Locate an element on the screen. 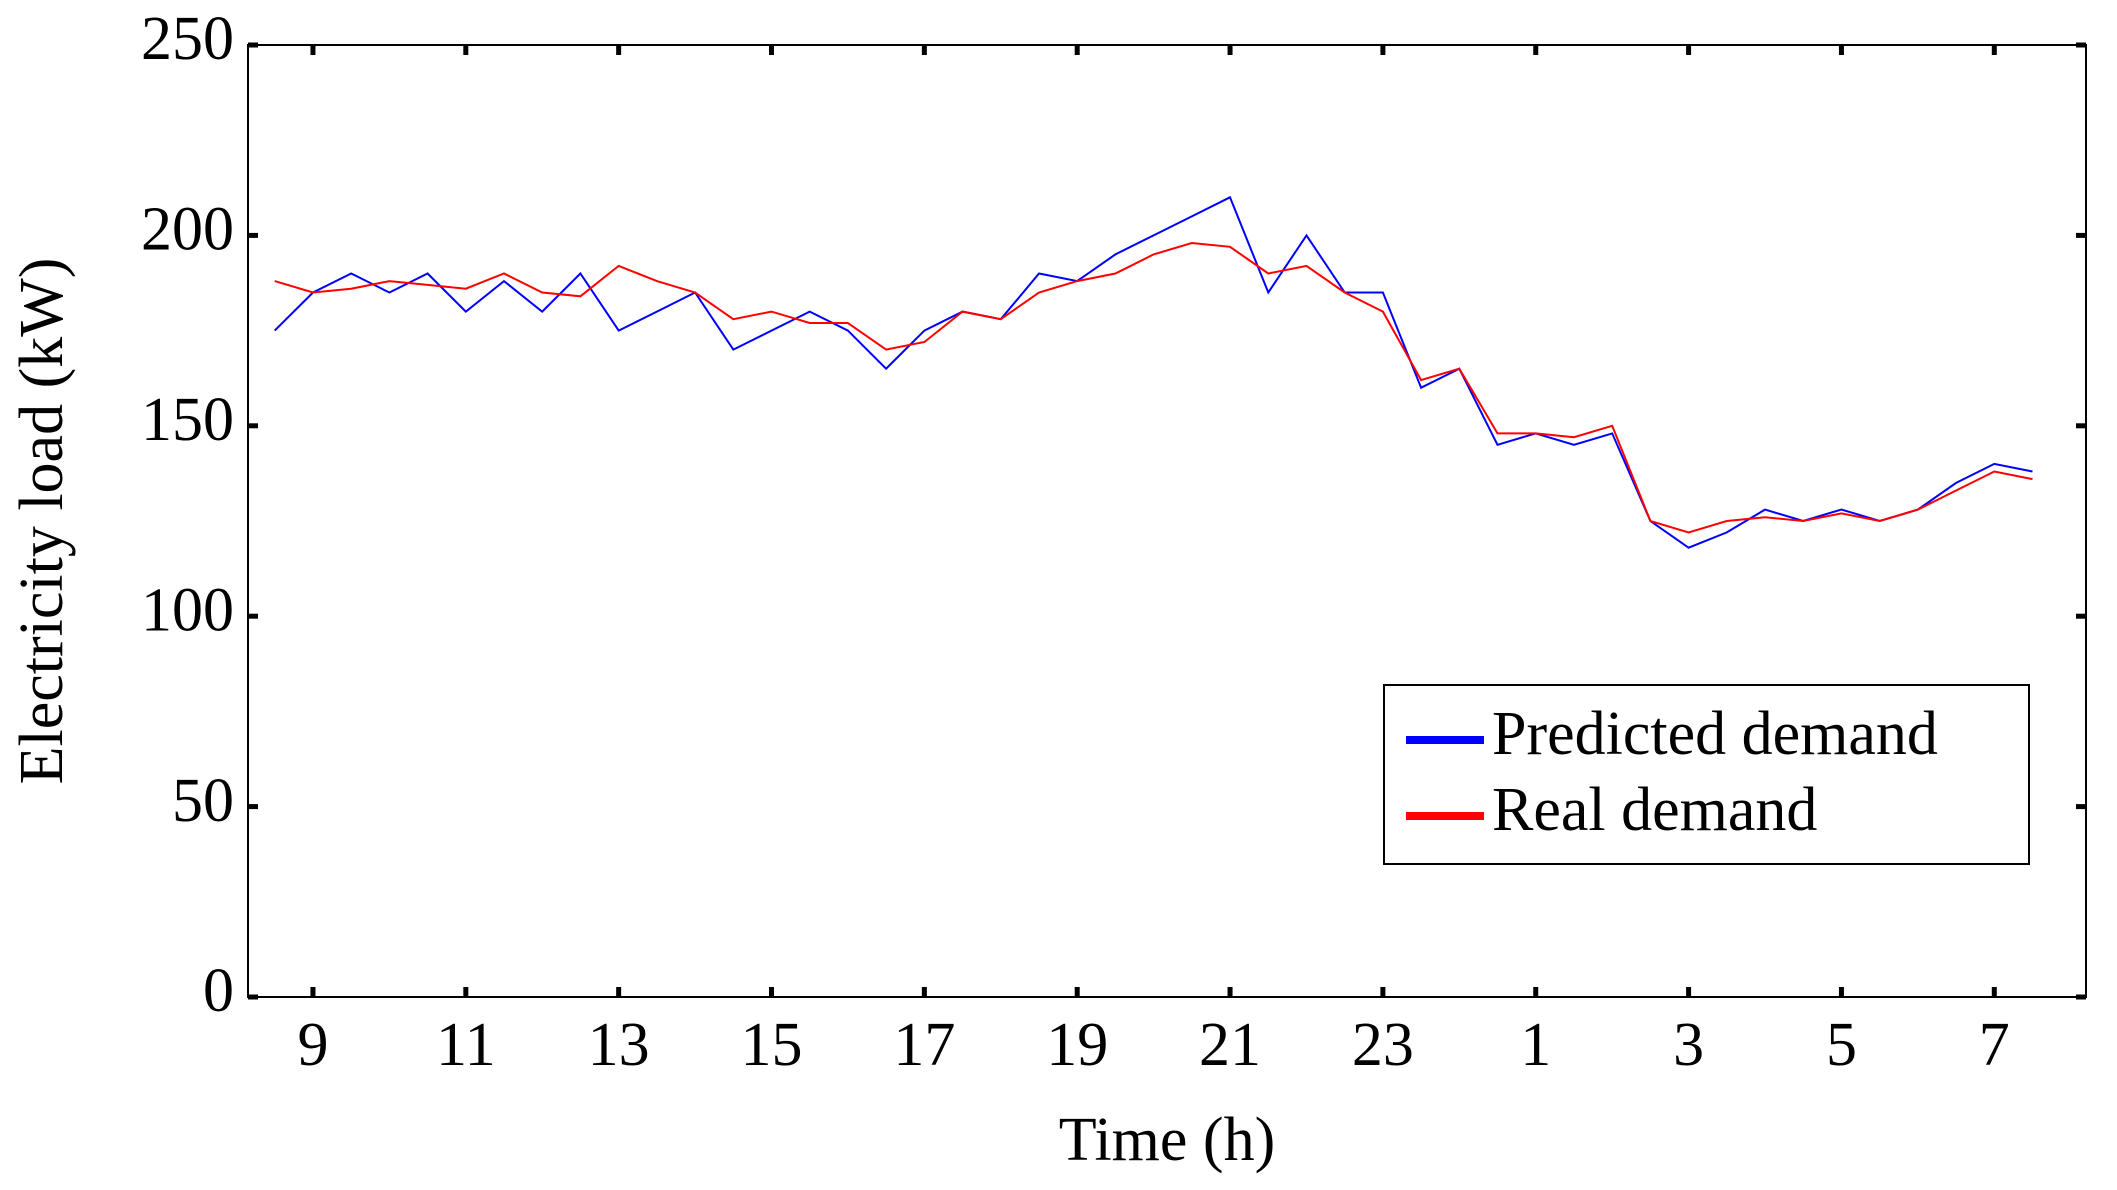 Image resolution: width=2117 pixels, height=1190 pixels. x-tick-label: 9 is located at coordinates (312, 1045).